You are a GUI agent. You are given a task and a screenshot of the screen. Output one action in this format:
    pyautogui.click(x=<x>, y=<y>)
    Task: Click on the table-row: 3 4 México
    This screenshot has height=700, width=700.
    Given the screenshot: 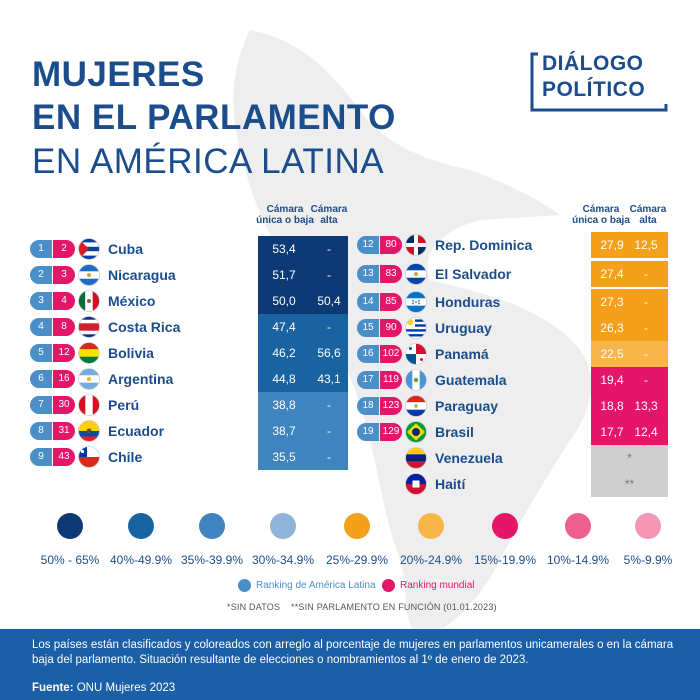 What is the action you would take?
    pyautogui.click(x=150, y=301)
    